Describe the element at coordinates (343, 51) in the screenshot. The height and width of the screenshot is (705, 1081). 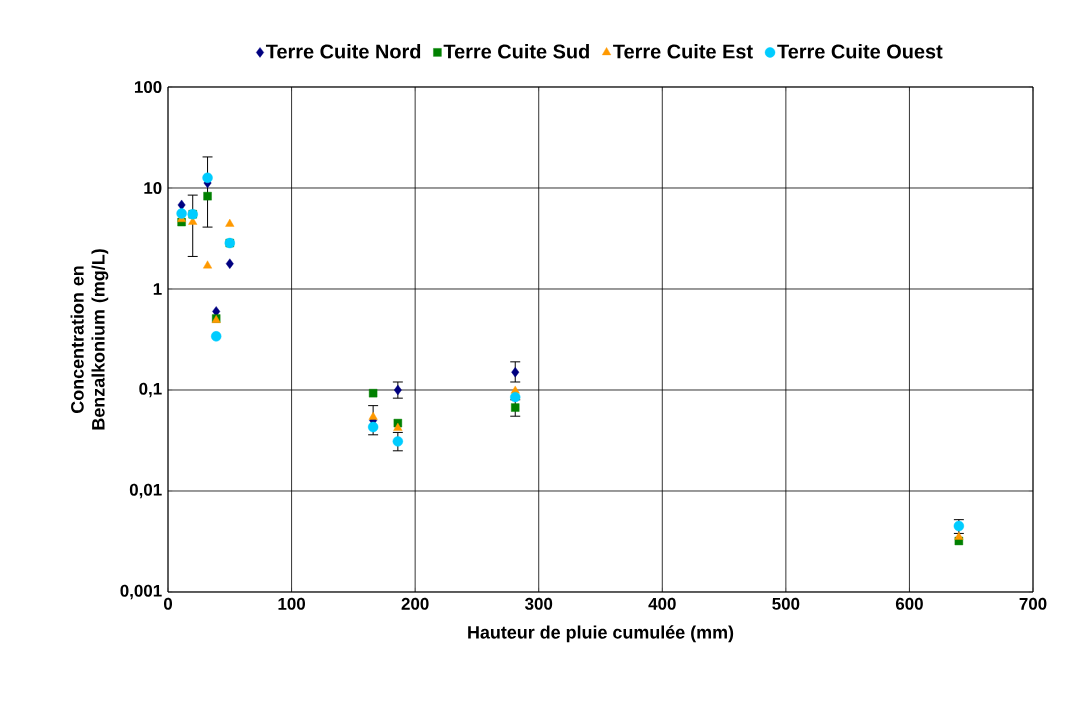
I see `legend-label: Terre Cuite Nord` at that location.